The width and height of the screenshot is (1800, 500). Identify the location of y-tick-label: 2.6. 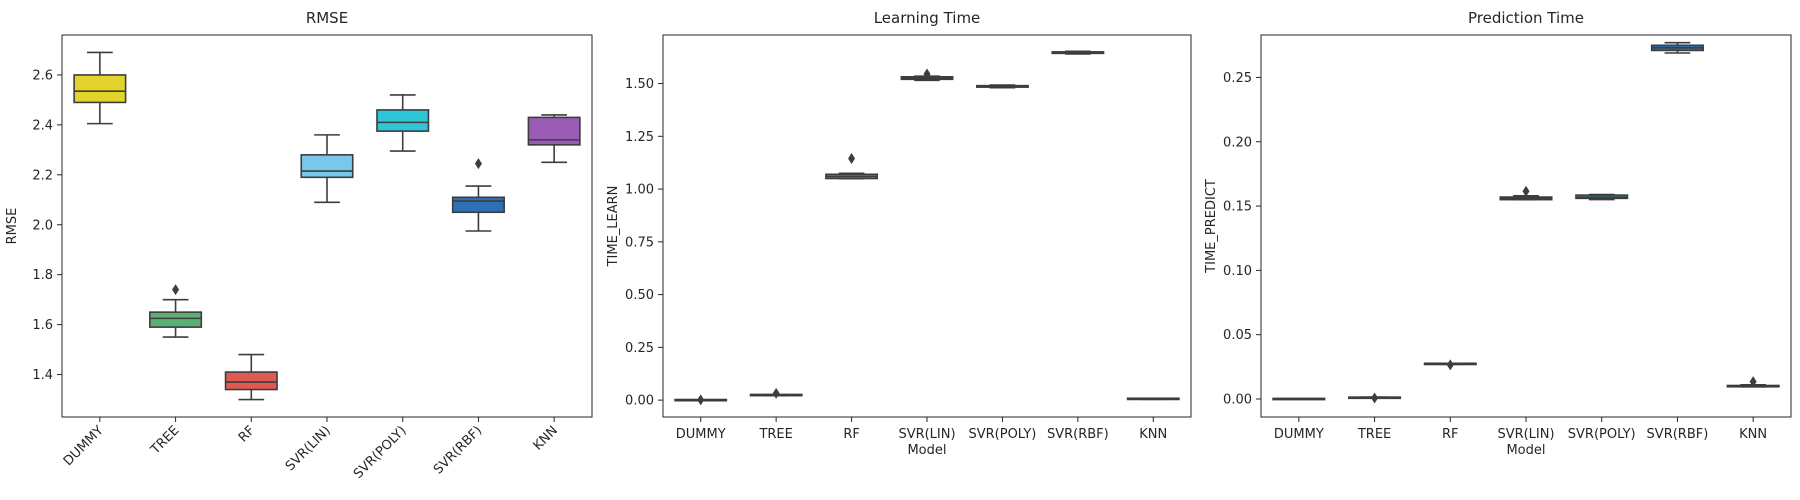
(42, 75).